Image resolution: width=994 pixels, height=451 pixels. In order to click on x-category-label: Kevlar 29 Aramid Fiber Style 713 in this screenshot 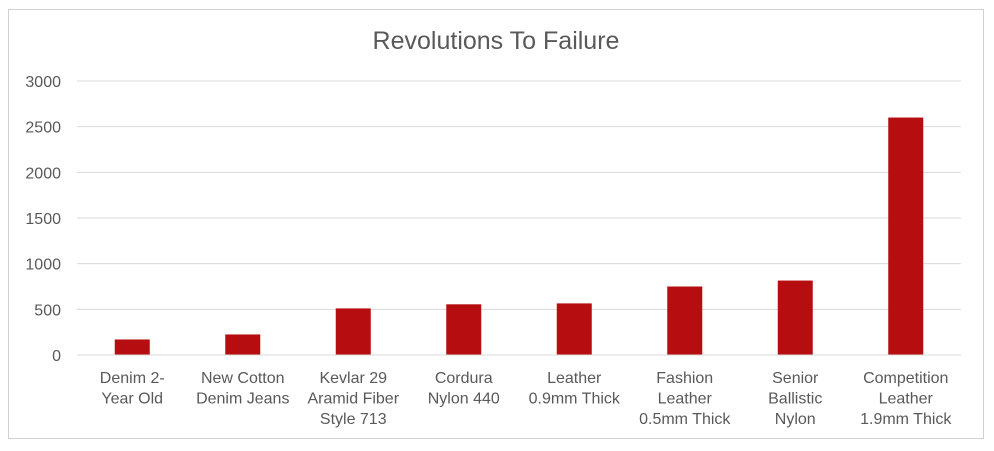, I will do `click(353, 399)`.